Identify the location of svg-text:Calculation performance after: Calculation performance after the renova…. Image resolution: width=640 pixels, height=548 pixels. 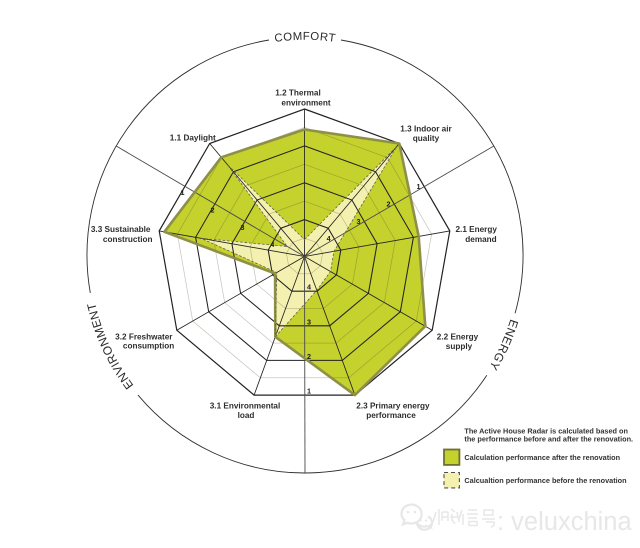
(542, 457).